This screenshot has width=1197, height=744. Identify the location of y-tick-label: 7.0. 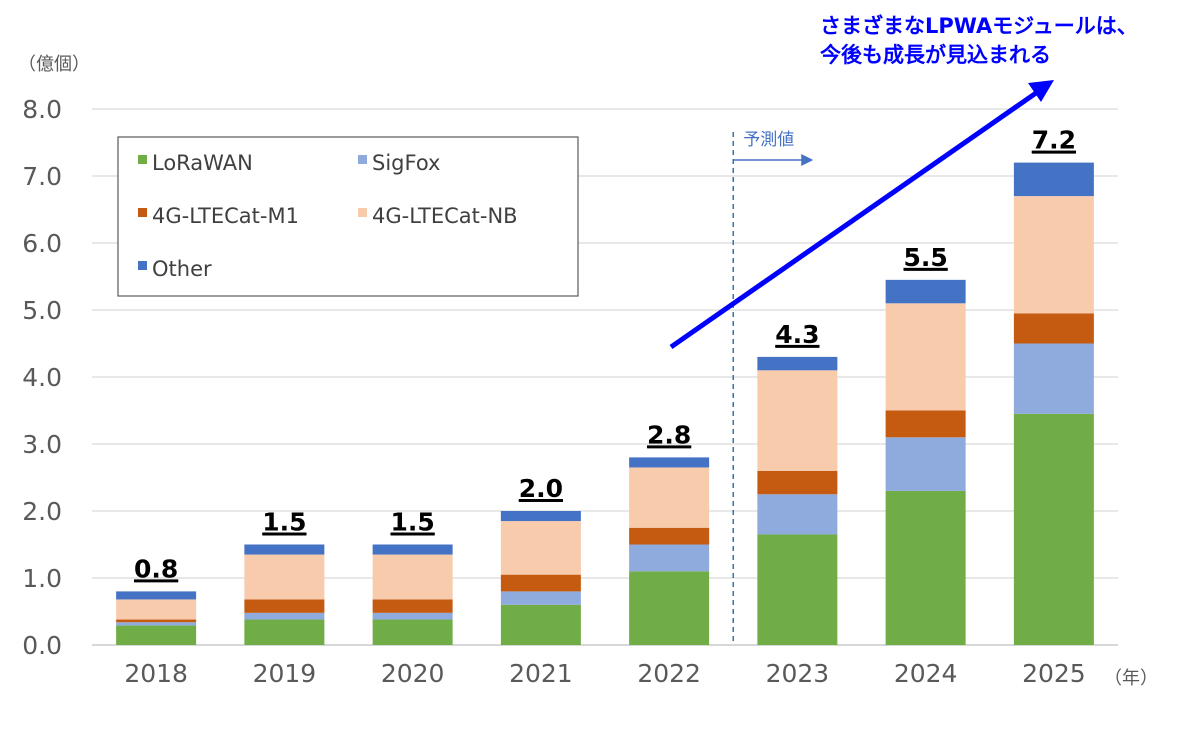
(42, 176).